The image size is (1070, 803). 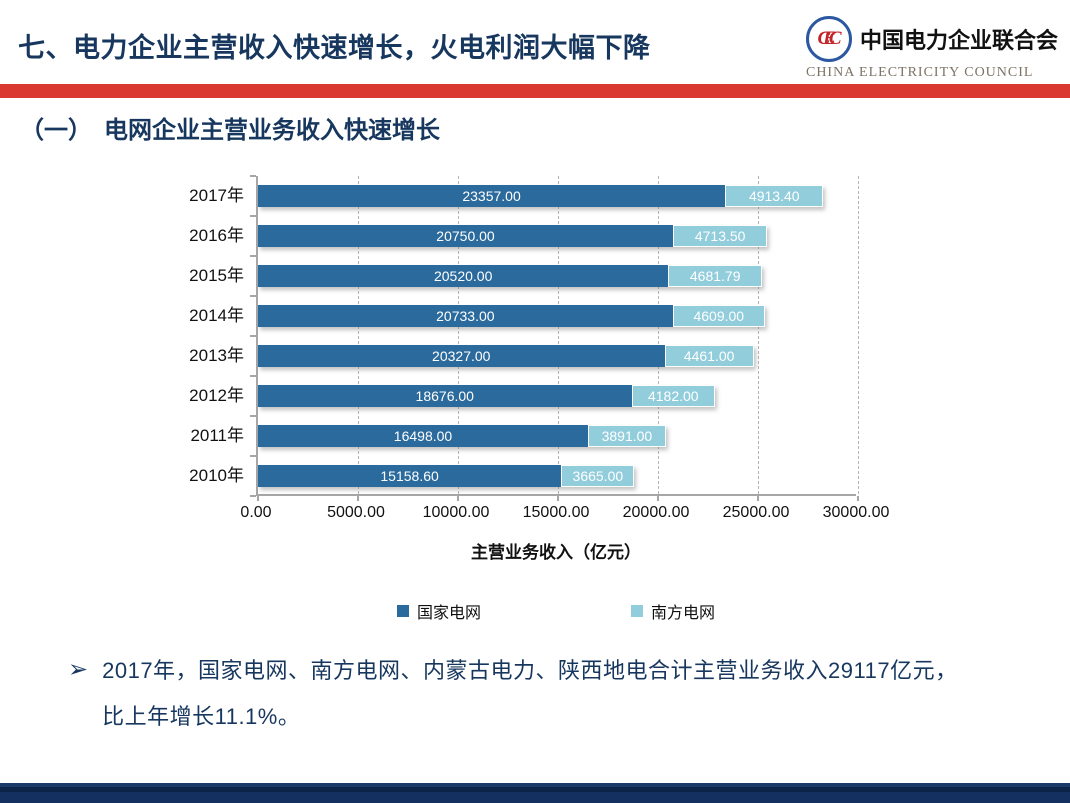 I want to click on data-label: 3891.00, so click(x=627, y=436).